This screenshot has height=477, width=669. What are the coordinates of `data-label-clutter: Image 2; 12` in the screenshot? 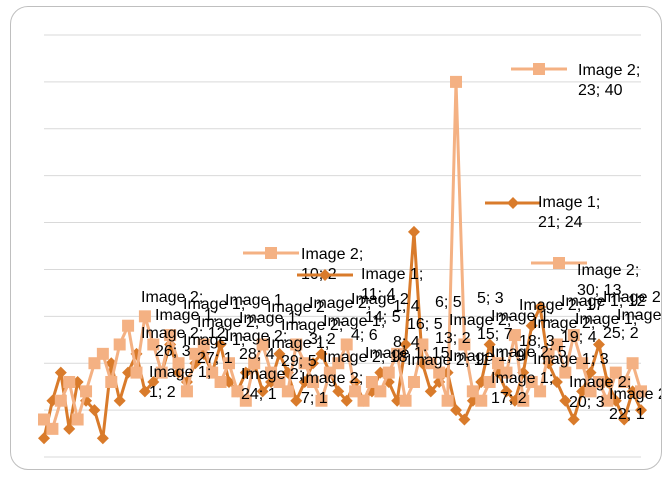 It's located at (183, 333).